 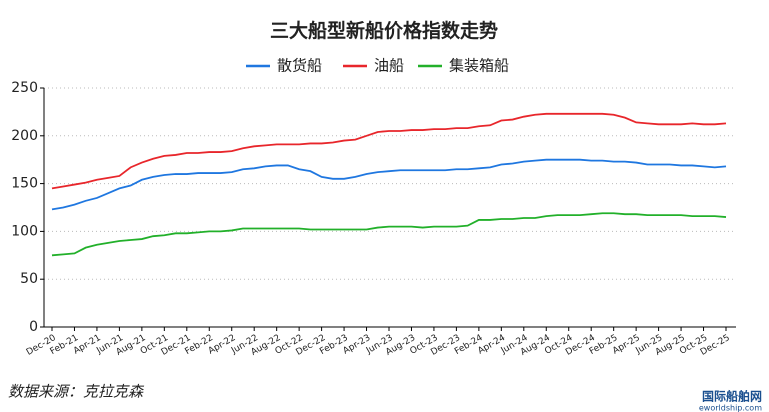 I want to click on watermark-url: eworldship.com, so click(x=730, y=408).